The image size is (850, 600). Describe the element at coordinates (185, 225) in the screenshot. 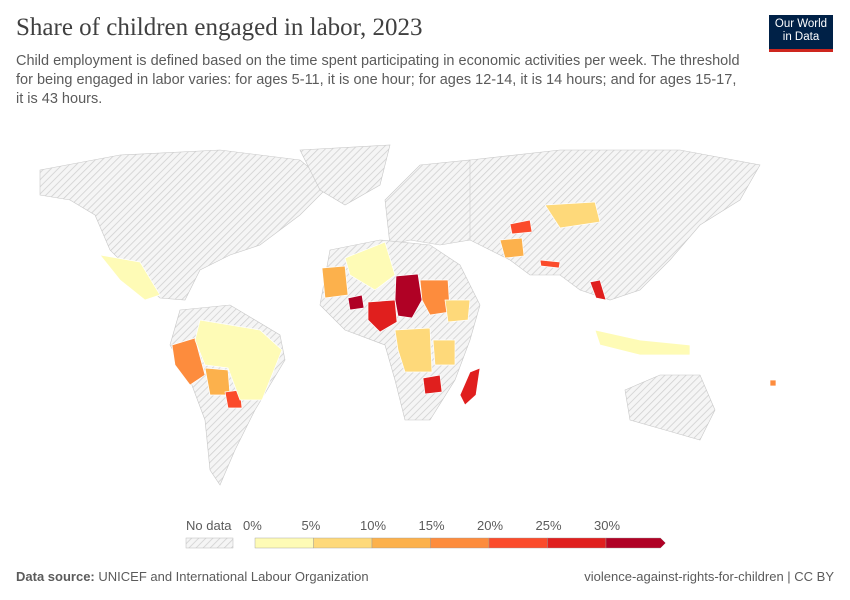

I see `north-america` at that location.